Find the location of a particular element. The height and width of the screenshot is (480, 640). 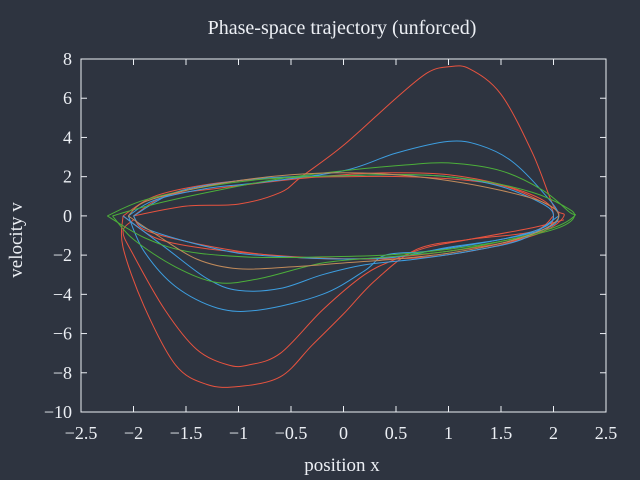

x-tick-label: −2 is located at coordinates (133, 433).